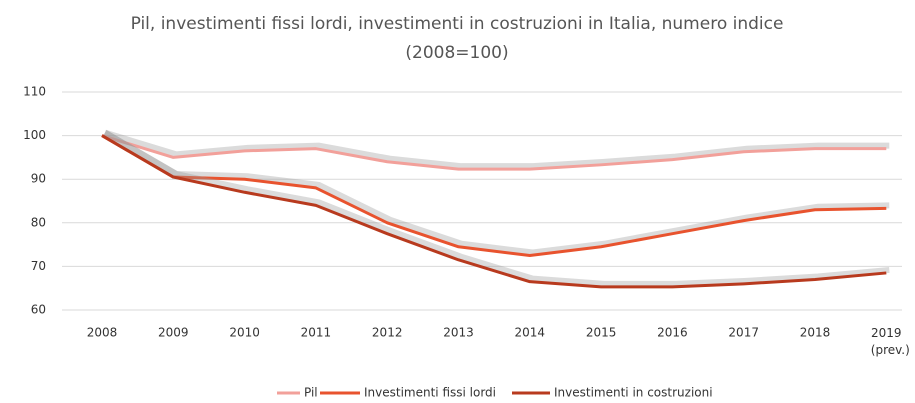 The width and height of the screenshot is (915, 403). Describe the element at coordinates (38, 222) in the screenshot. I see `y-tick-label: 80` at that location.